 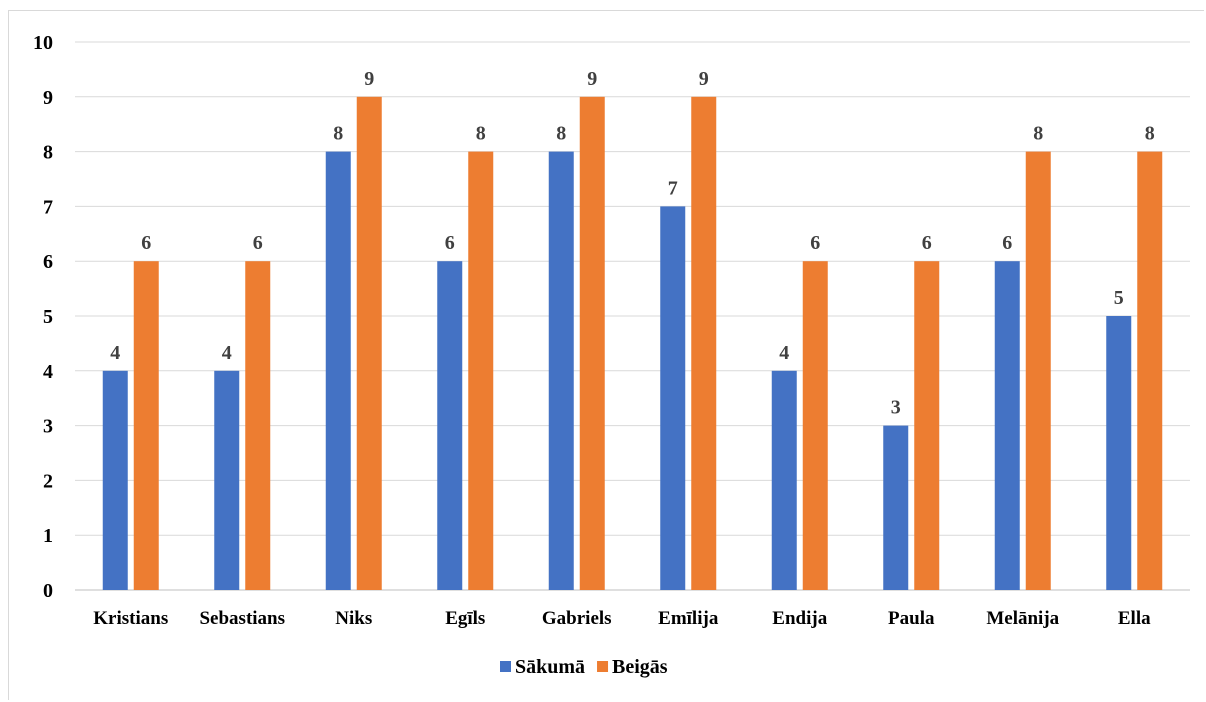 What do you see at coordinates (48, 317) in the screenshot?
I see `y-tick-label: 5` at bounding box center [48, 317].